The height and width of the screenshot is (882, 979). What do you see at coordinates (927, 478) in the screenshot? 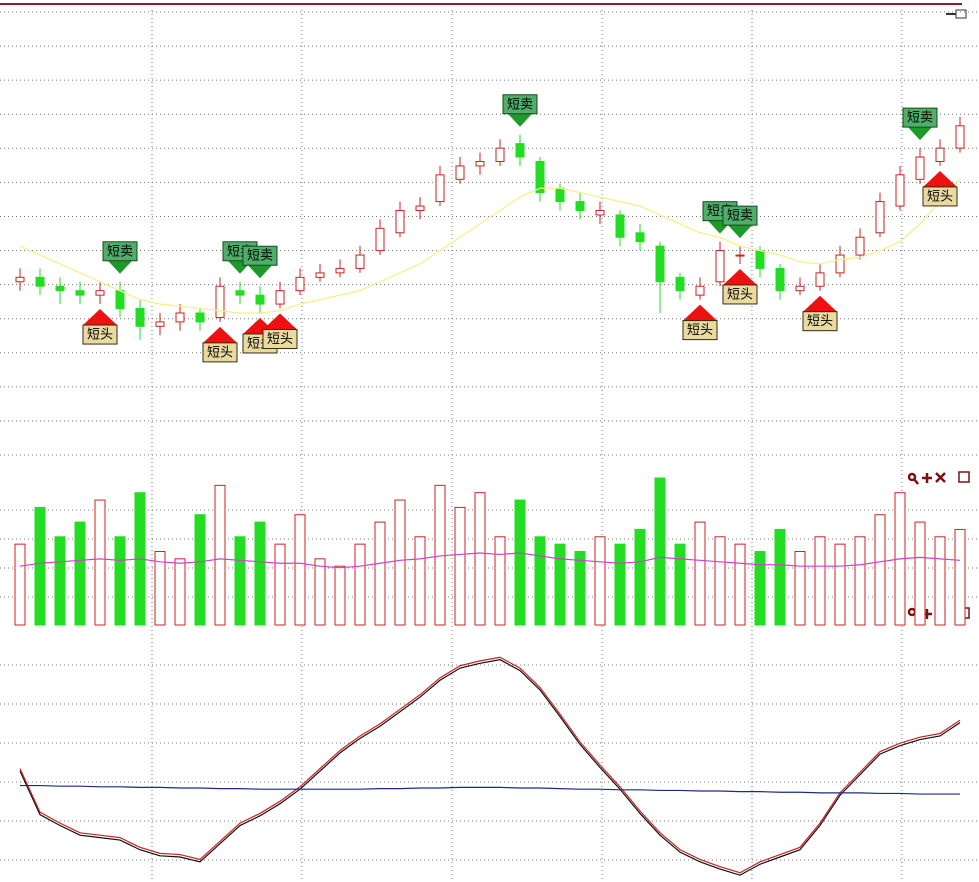
I see `plus-icon` at bounding box center [927, 478].